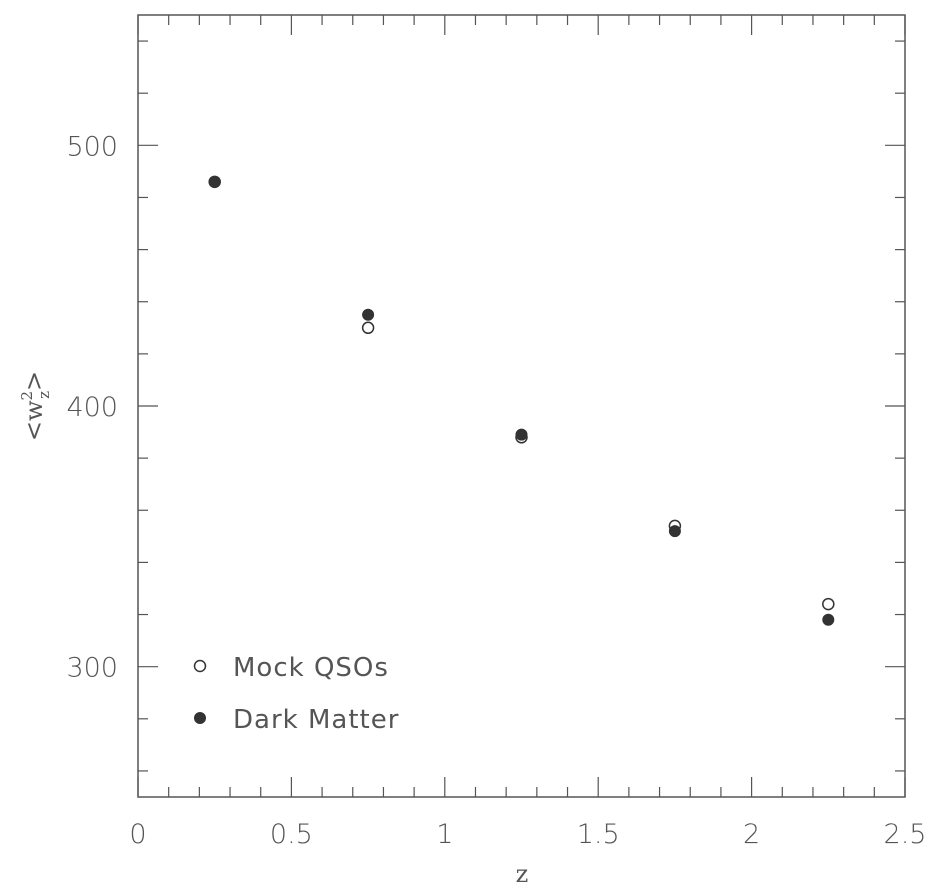 The height and width of the screenshot is (887, 931). Describe the element at coordinates (34, 431) in the screenshot. I see `y-axis-title-open: <` at that location.